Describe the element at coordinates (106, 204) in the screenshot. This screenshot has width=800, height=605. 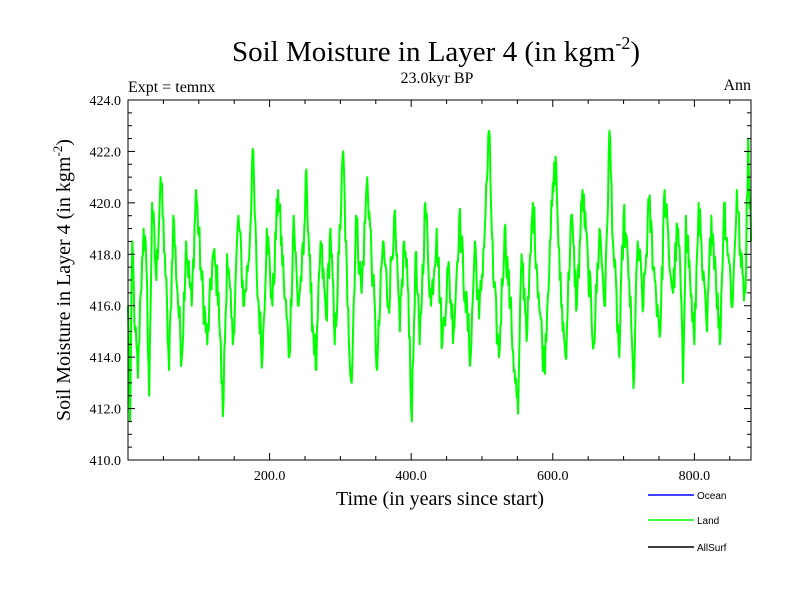
I see `y-tick-label: 420.0` at that location.